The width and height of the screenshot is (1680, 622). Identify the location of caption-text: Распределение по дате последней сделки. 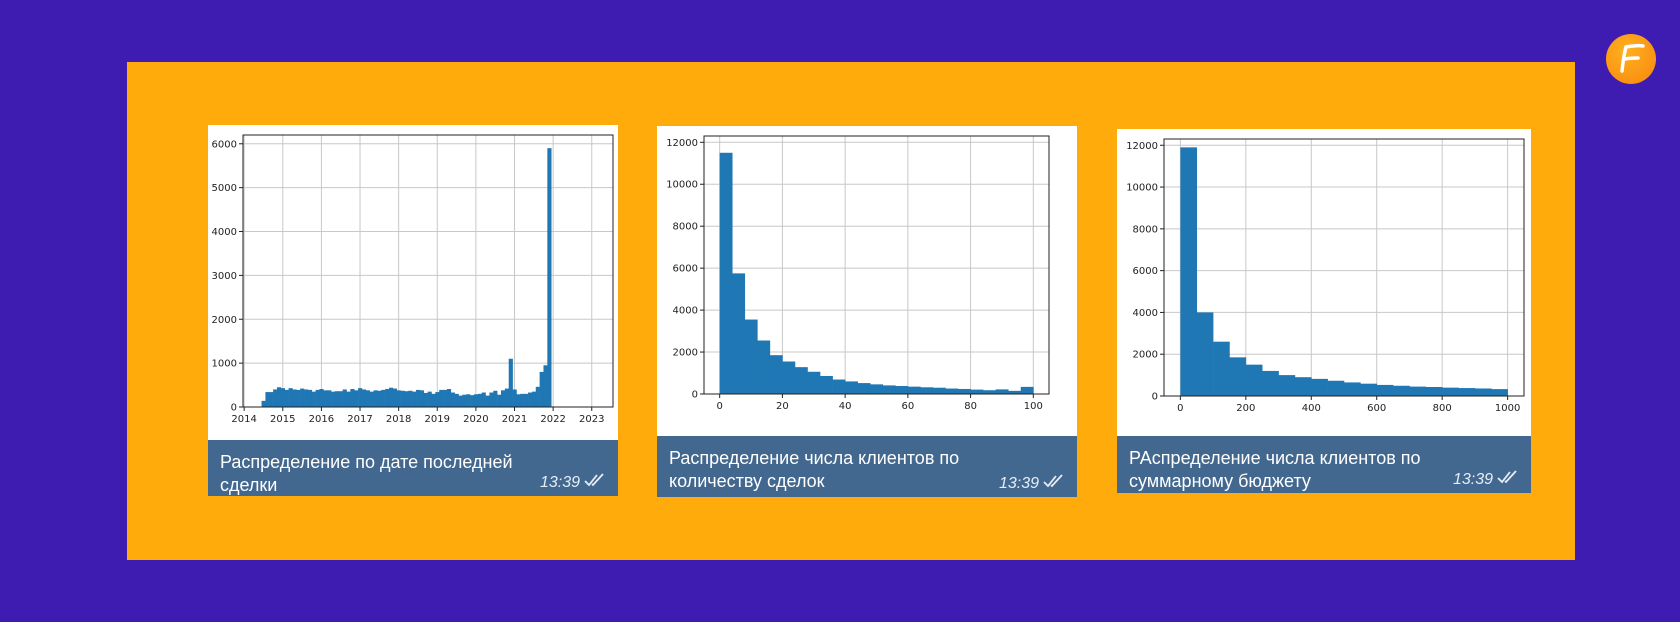
(366, 473).